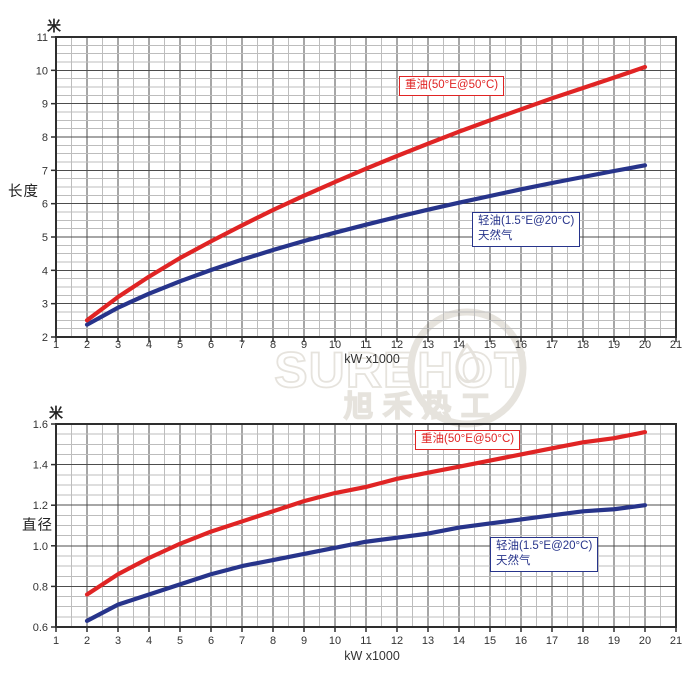 Image resolution: width=700 pixels, height=688 pixels. What do you see at coordinates (513, 560) in the screenshot?
I see `legend-natural-gas-diameter-label: 天然气` at bounding box center [513, 560].